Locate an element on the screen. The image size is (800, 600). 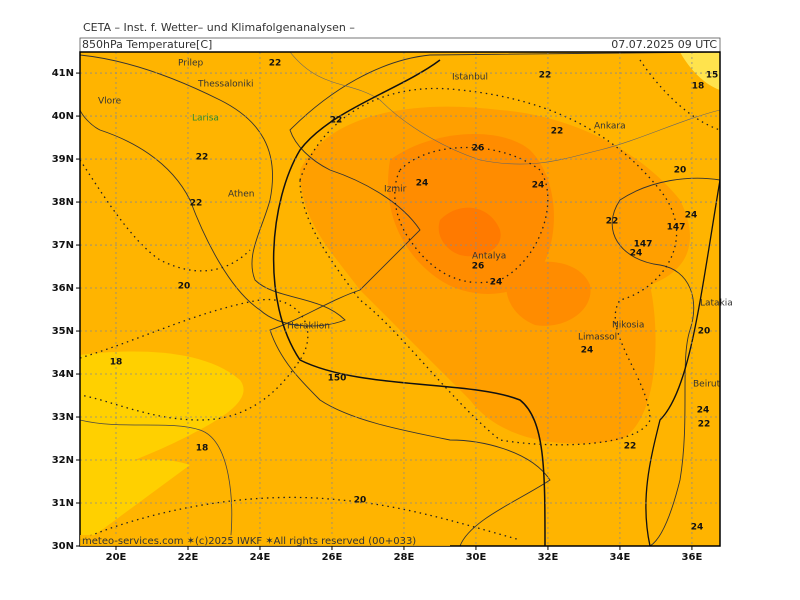
city-label: Heraklion is located at coordinates (308, 327).